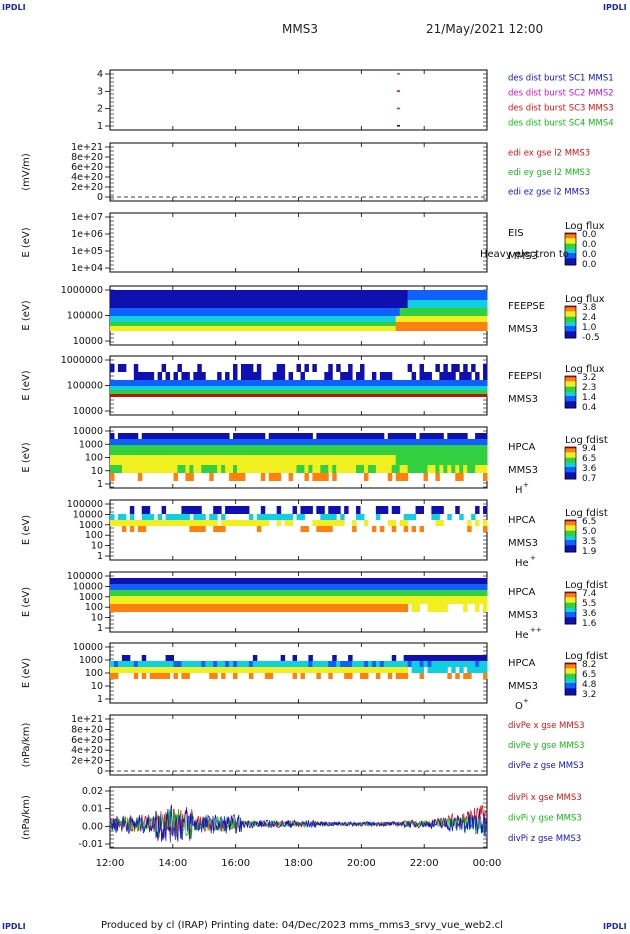  What do you see at coordinates (94, 535) in the screenshot?
I see `y-tick-label: 100` at bounding box center [94, 535].